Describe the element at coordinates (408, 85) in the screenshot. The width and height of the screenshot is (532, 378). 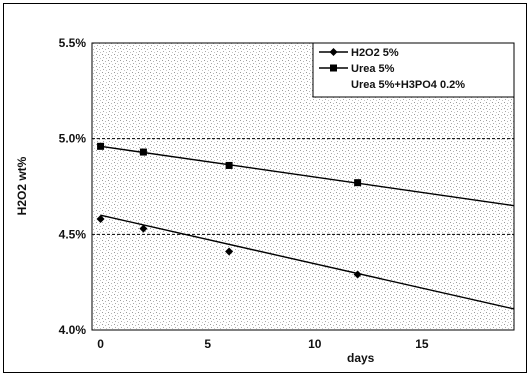
I see `legend-label: Urea 5%+H3PO4 0.2%` at that location.